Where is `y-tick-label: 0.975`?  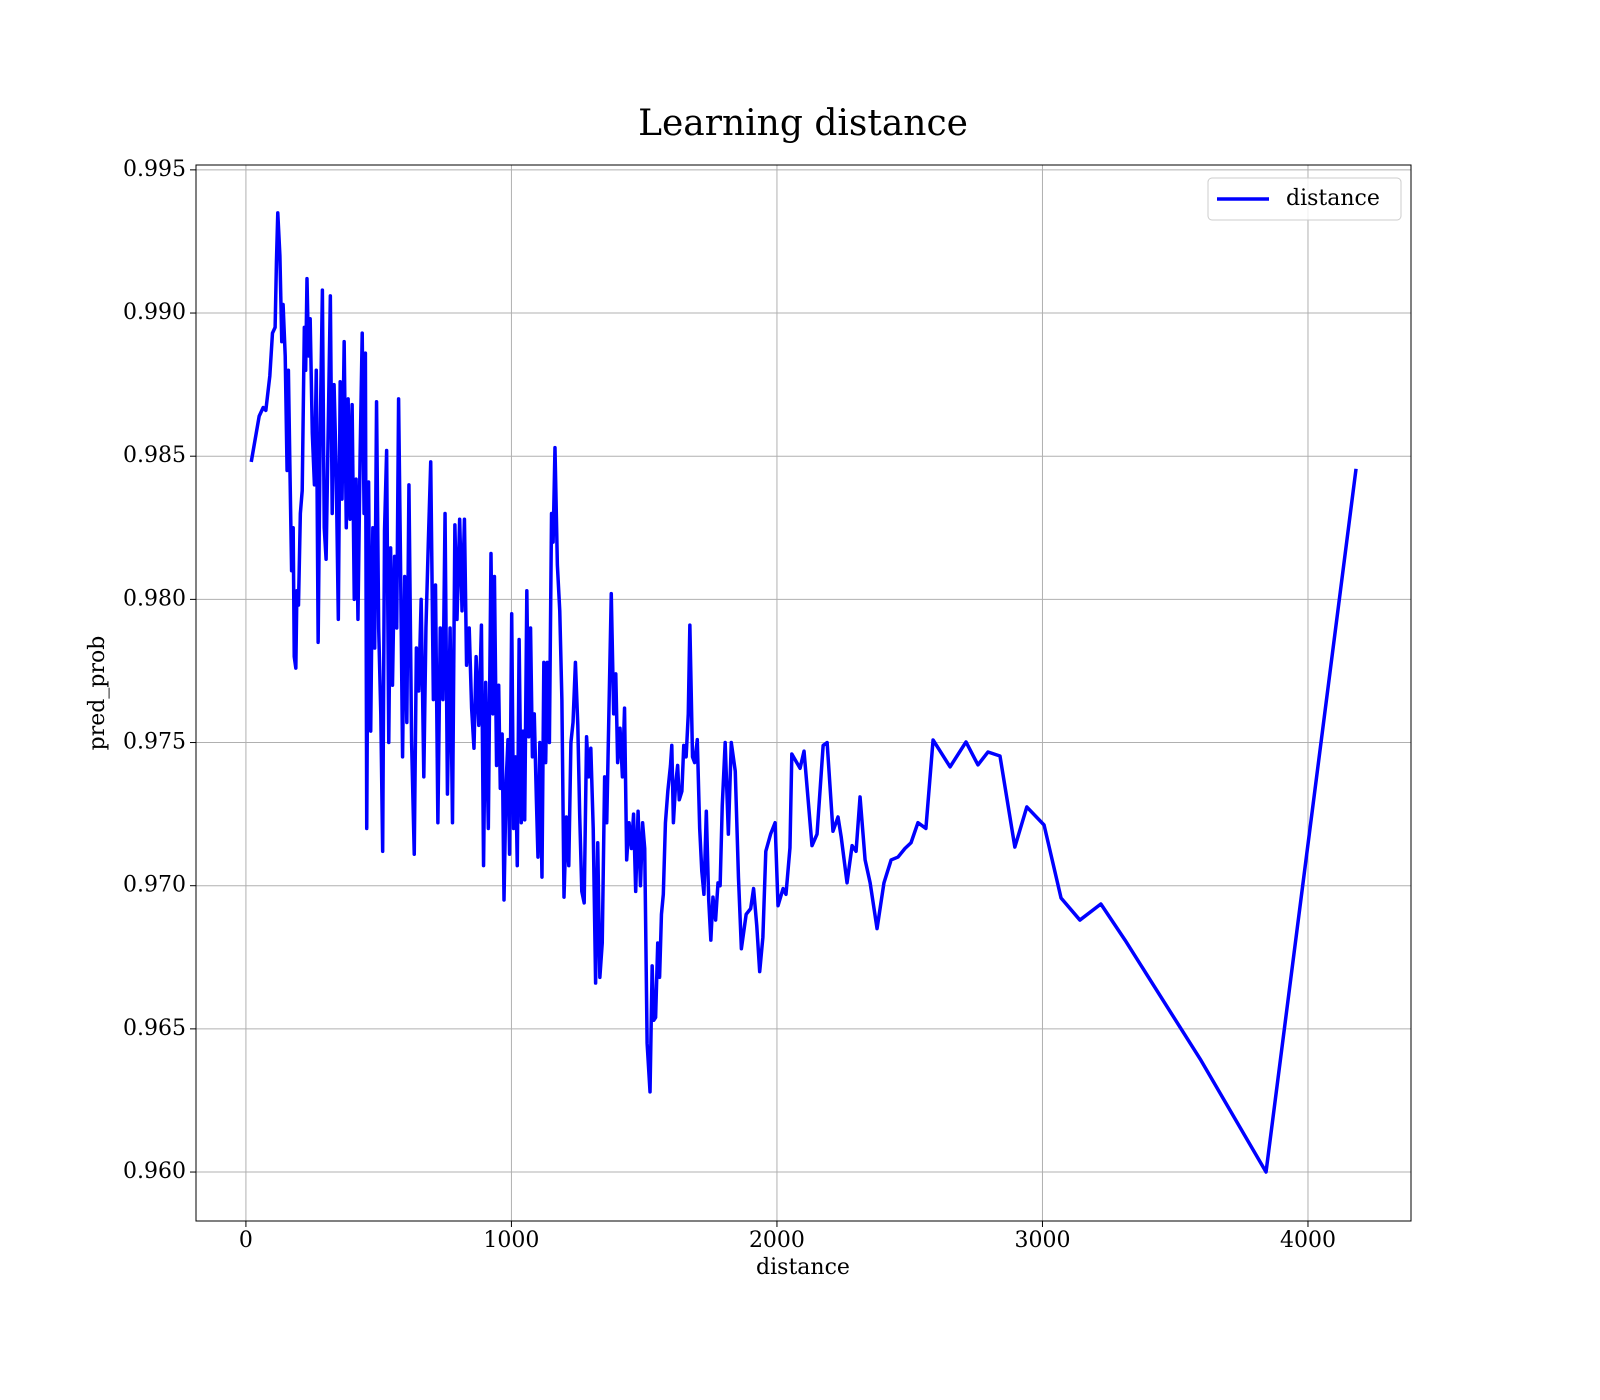
y-tick-label: 0.975 is located at coordinates (154, 742).